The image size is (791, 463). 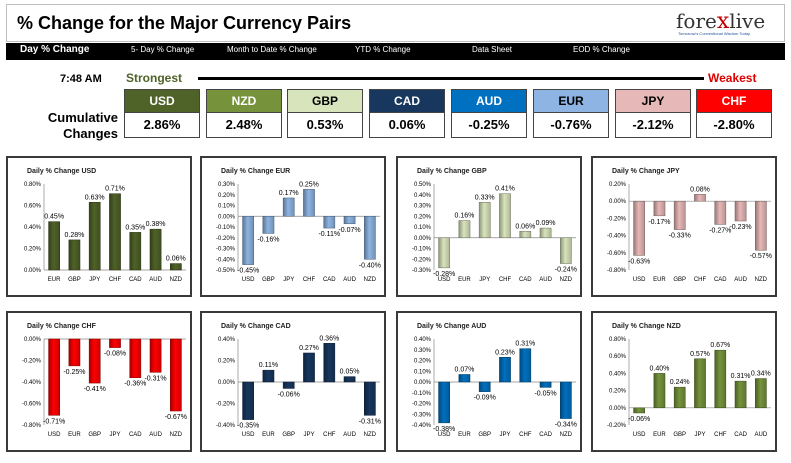 I want to click on currency-box-nzd: NZD 2.48%, so click(x=244, y=114).